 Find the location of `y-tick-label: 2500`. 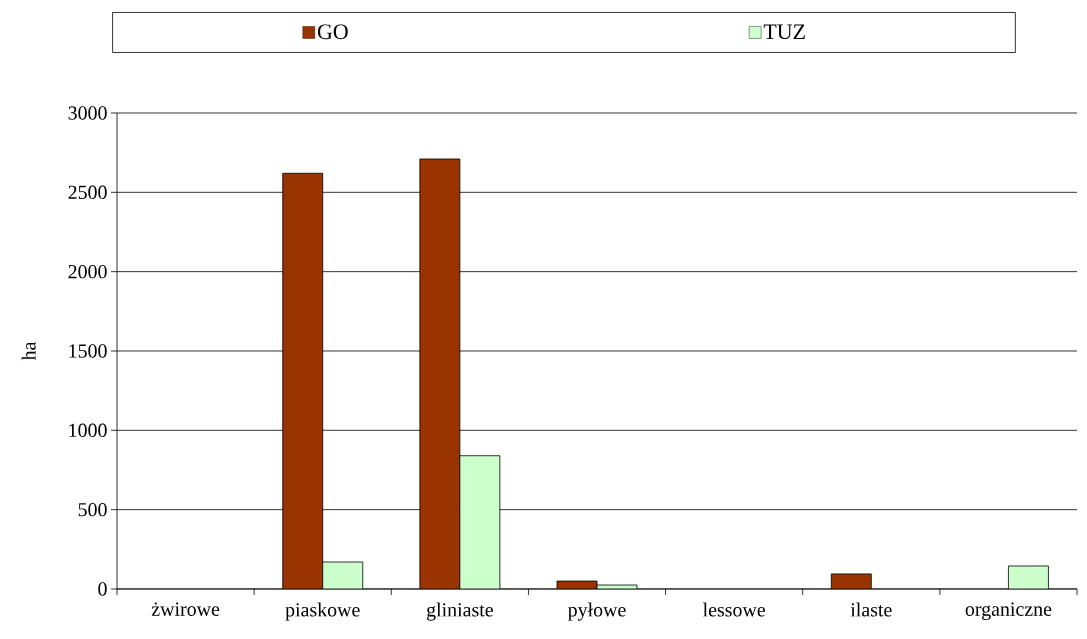

y-tick-label: 2500 is located at coordinates (87, 192).